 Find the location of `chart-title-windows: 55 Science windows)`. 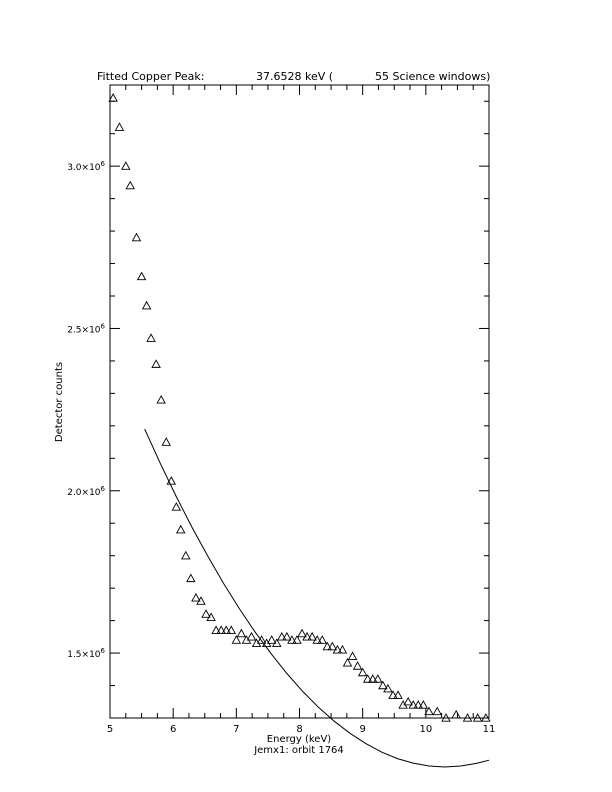

chart-title-windows: 55 Science windows) is located at coordinates (432, 76).